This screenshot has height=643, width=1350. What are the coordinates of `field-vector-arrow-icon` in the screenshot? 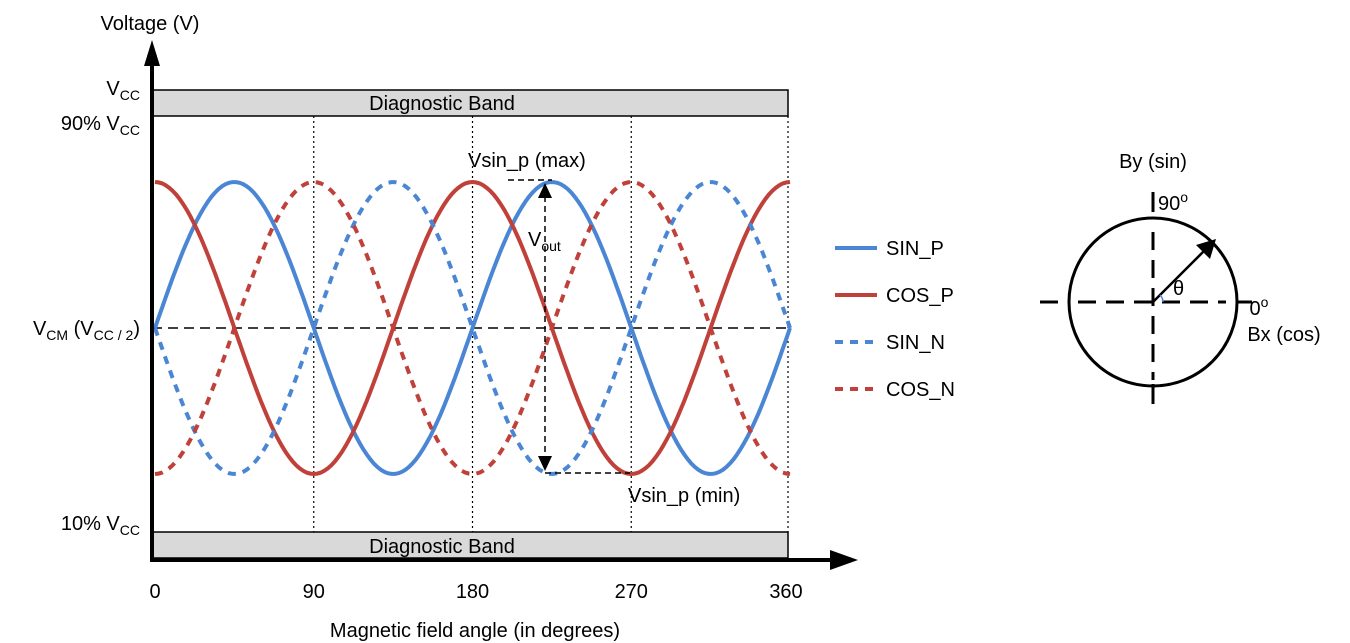 It's located at (1206, 249).